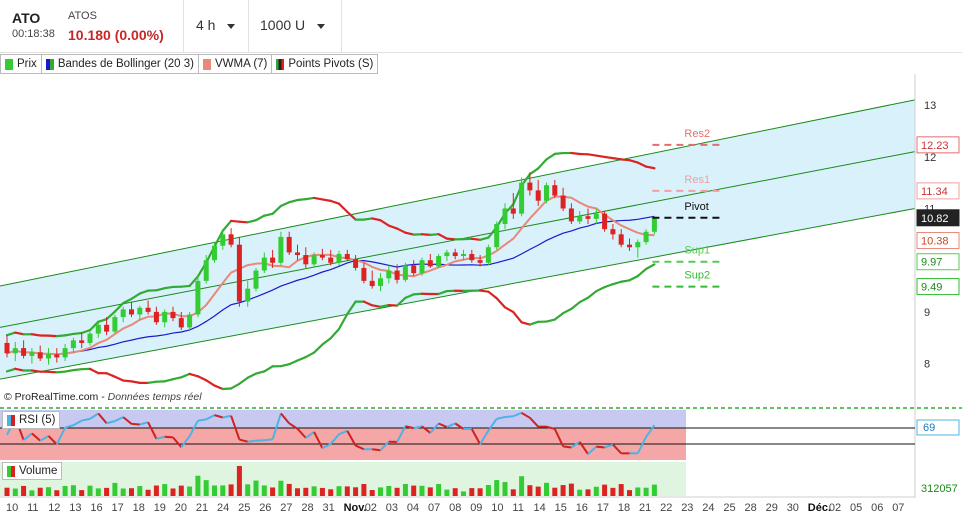  What do you see at coordinates (26, 18) in the screenshot?
I see `symbol-code: ATO` at bounding box center [26, 18].